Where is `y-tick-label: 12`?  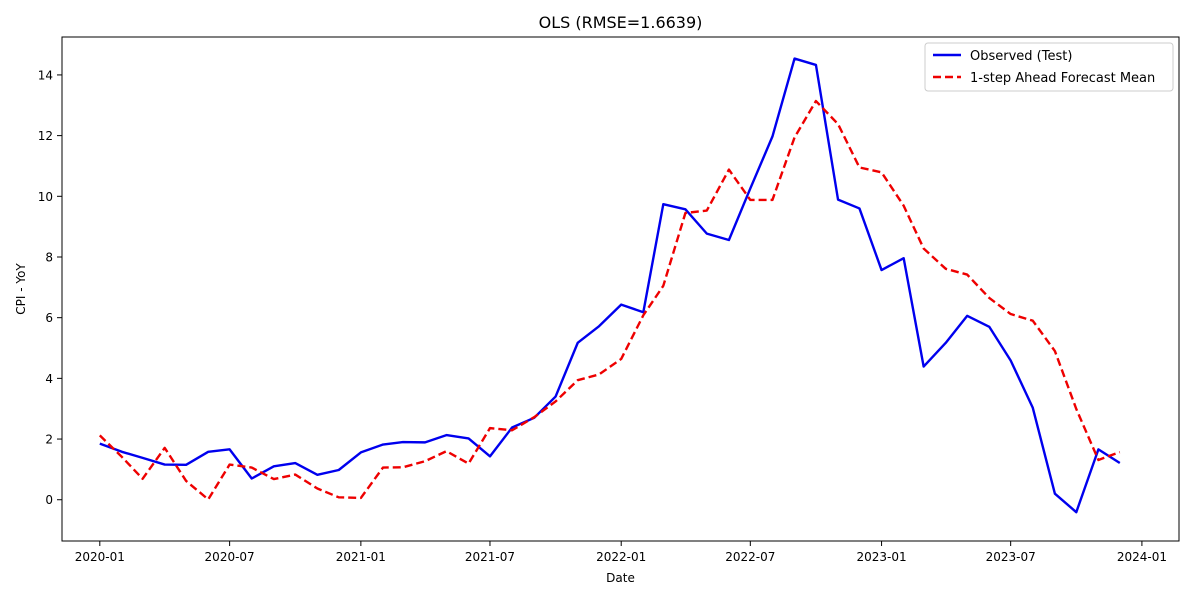
y-tick-label: 12 is located at coordinates (45, 136).